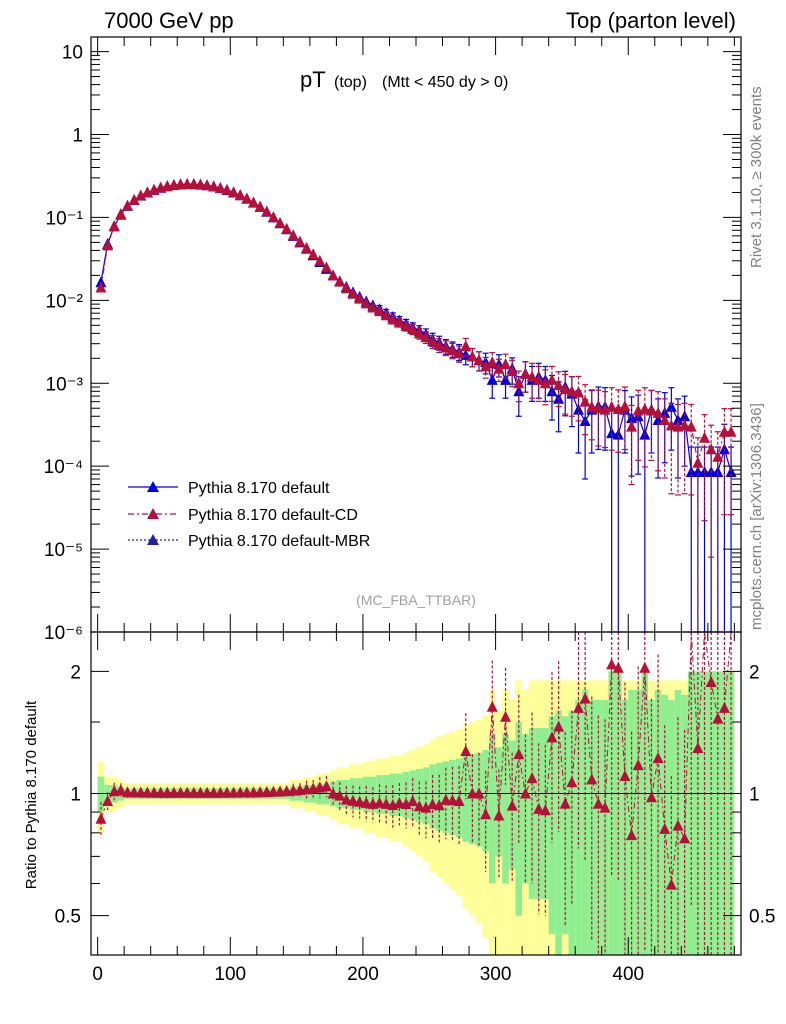  Describe the element at coordinates (259, 488) in the screenshot. I see `legend-label-default: Pythia 8.170 default` at that location.